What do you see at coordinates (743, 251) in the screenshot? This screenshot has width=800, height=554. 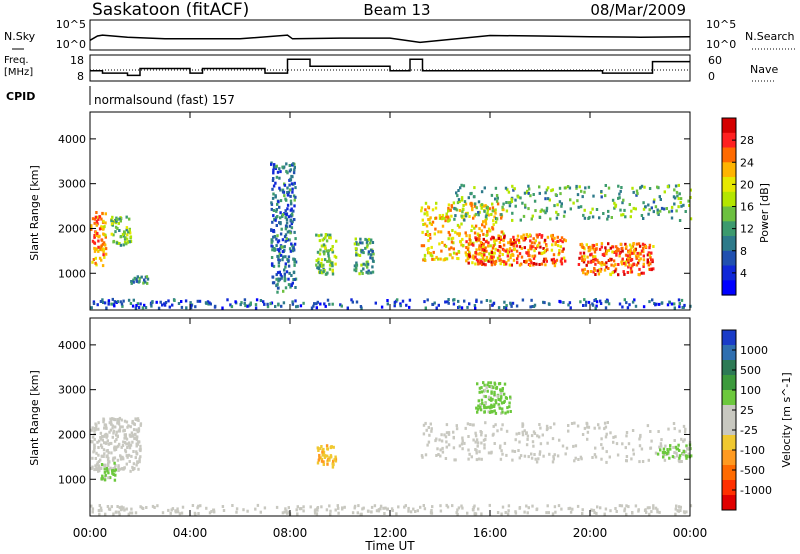 I see `power-colorbar-tick-label: 8` at bounding box center [743, 251].